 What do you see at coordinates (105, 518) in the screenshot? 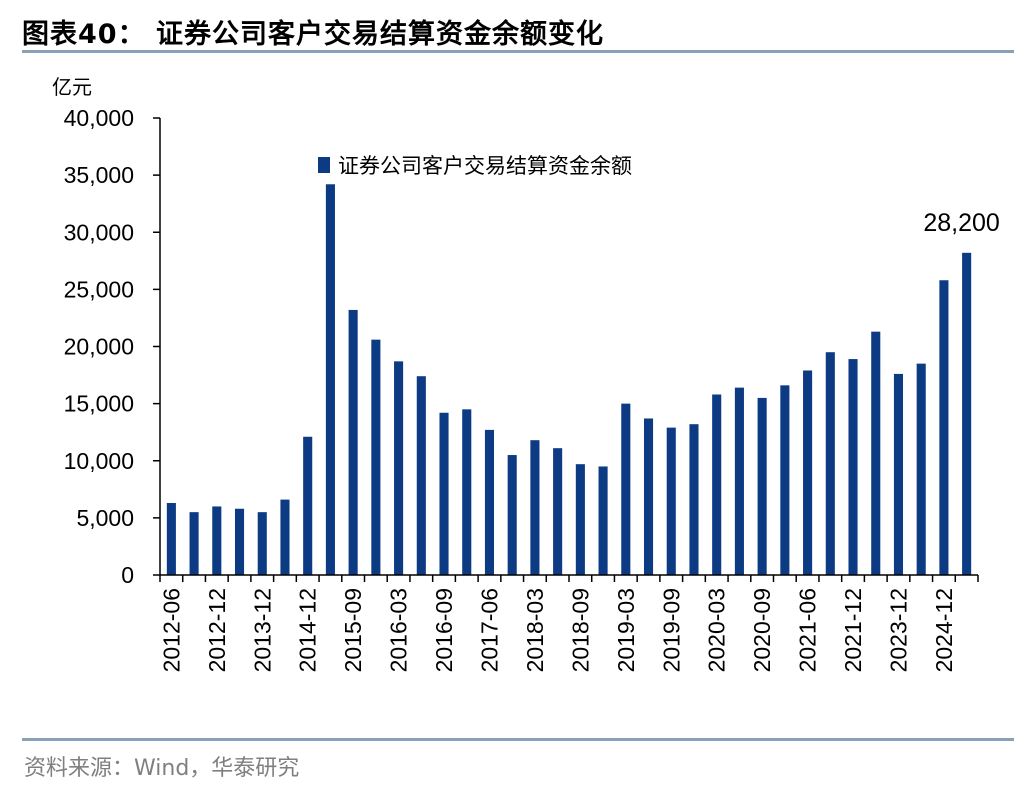
I see `y-tick-label: 5,000` at bounding box center [105, 518].